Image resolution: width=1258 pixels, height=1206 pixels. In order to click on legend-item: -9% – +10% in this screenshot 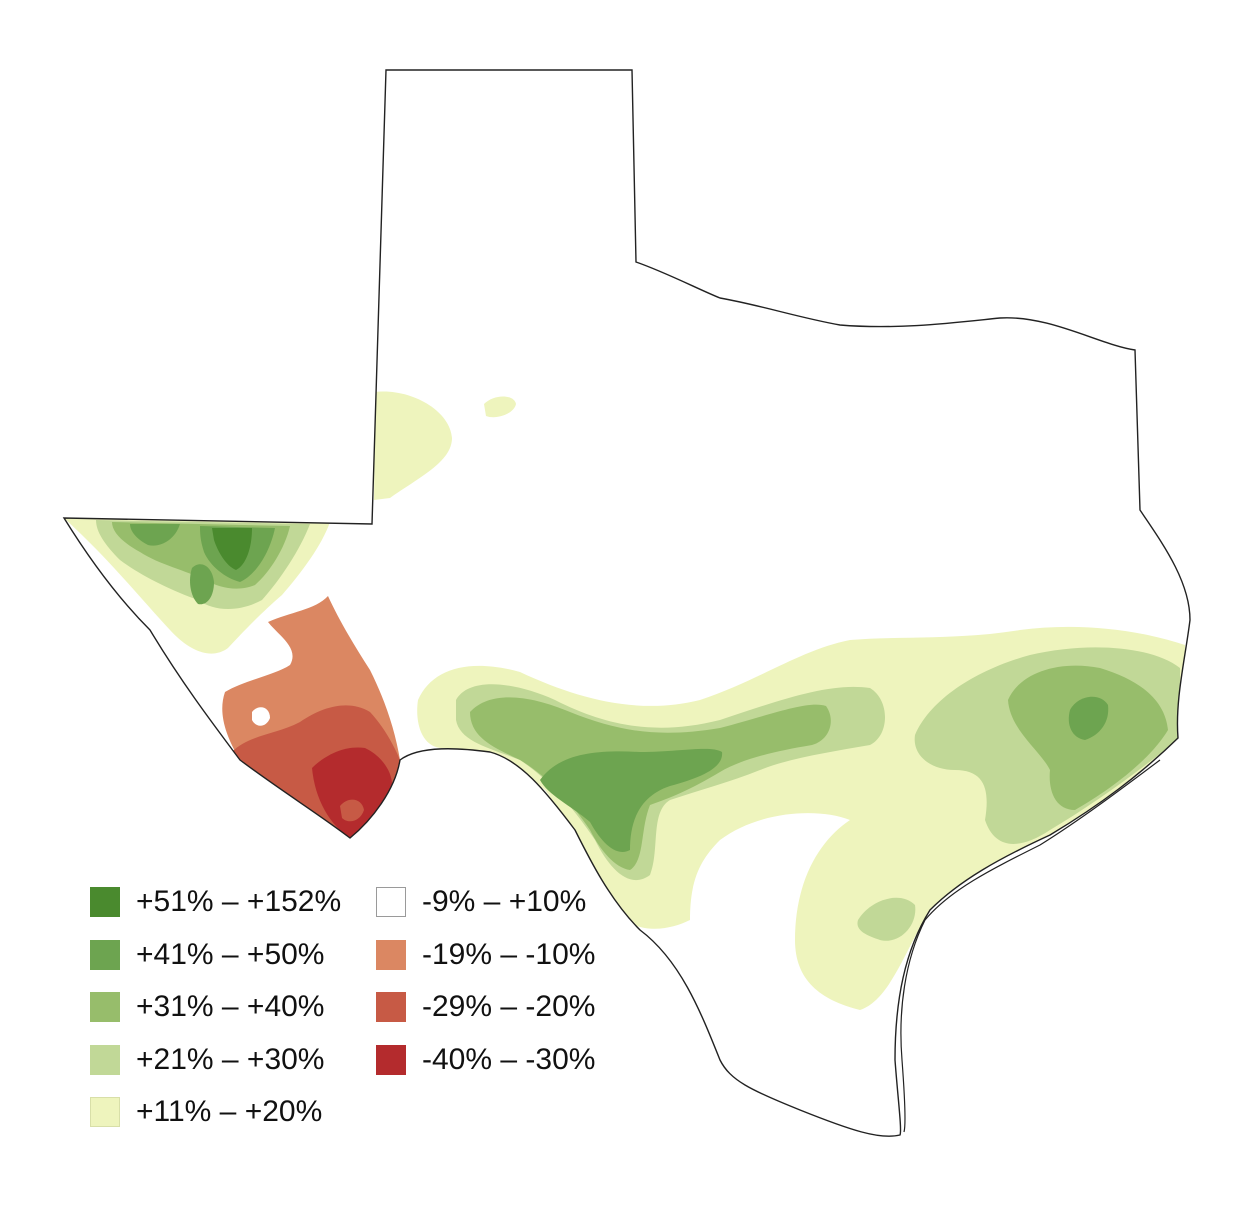, I will do `click(485, 902)`.